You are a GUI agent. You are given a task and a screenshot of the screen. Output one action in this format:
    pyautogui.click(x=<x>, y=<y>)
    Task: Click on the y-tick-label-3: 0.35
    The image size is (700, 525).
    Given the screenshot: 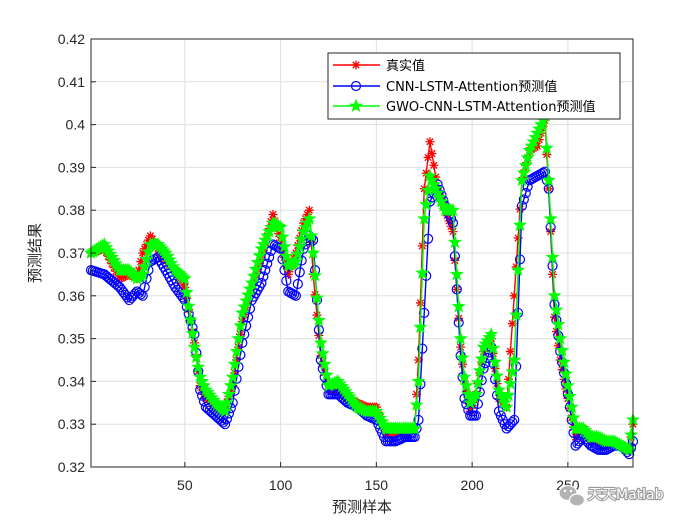 What is the action you would take?
    pyautogui.click(x=71, y=339)
    